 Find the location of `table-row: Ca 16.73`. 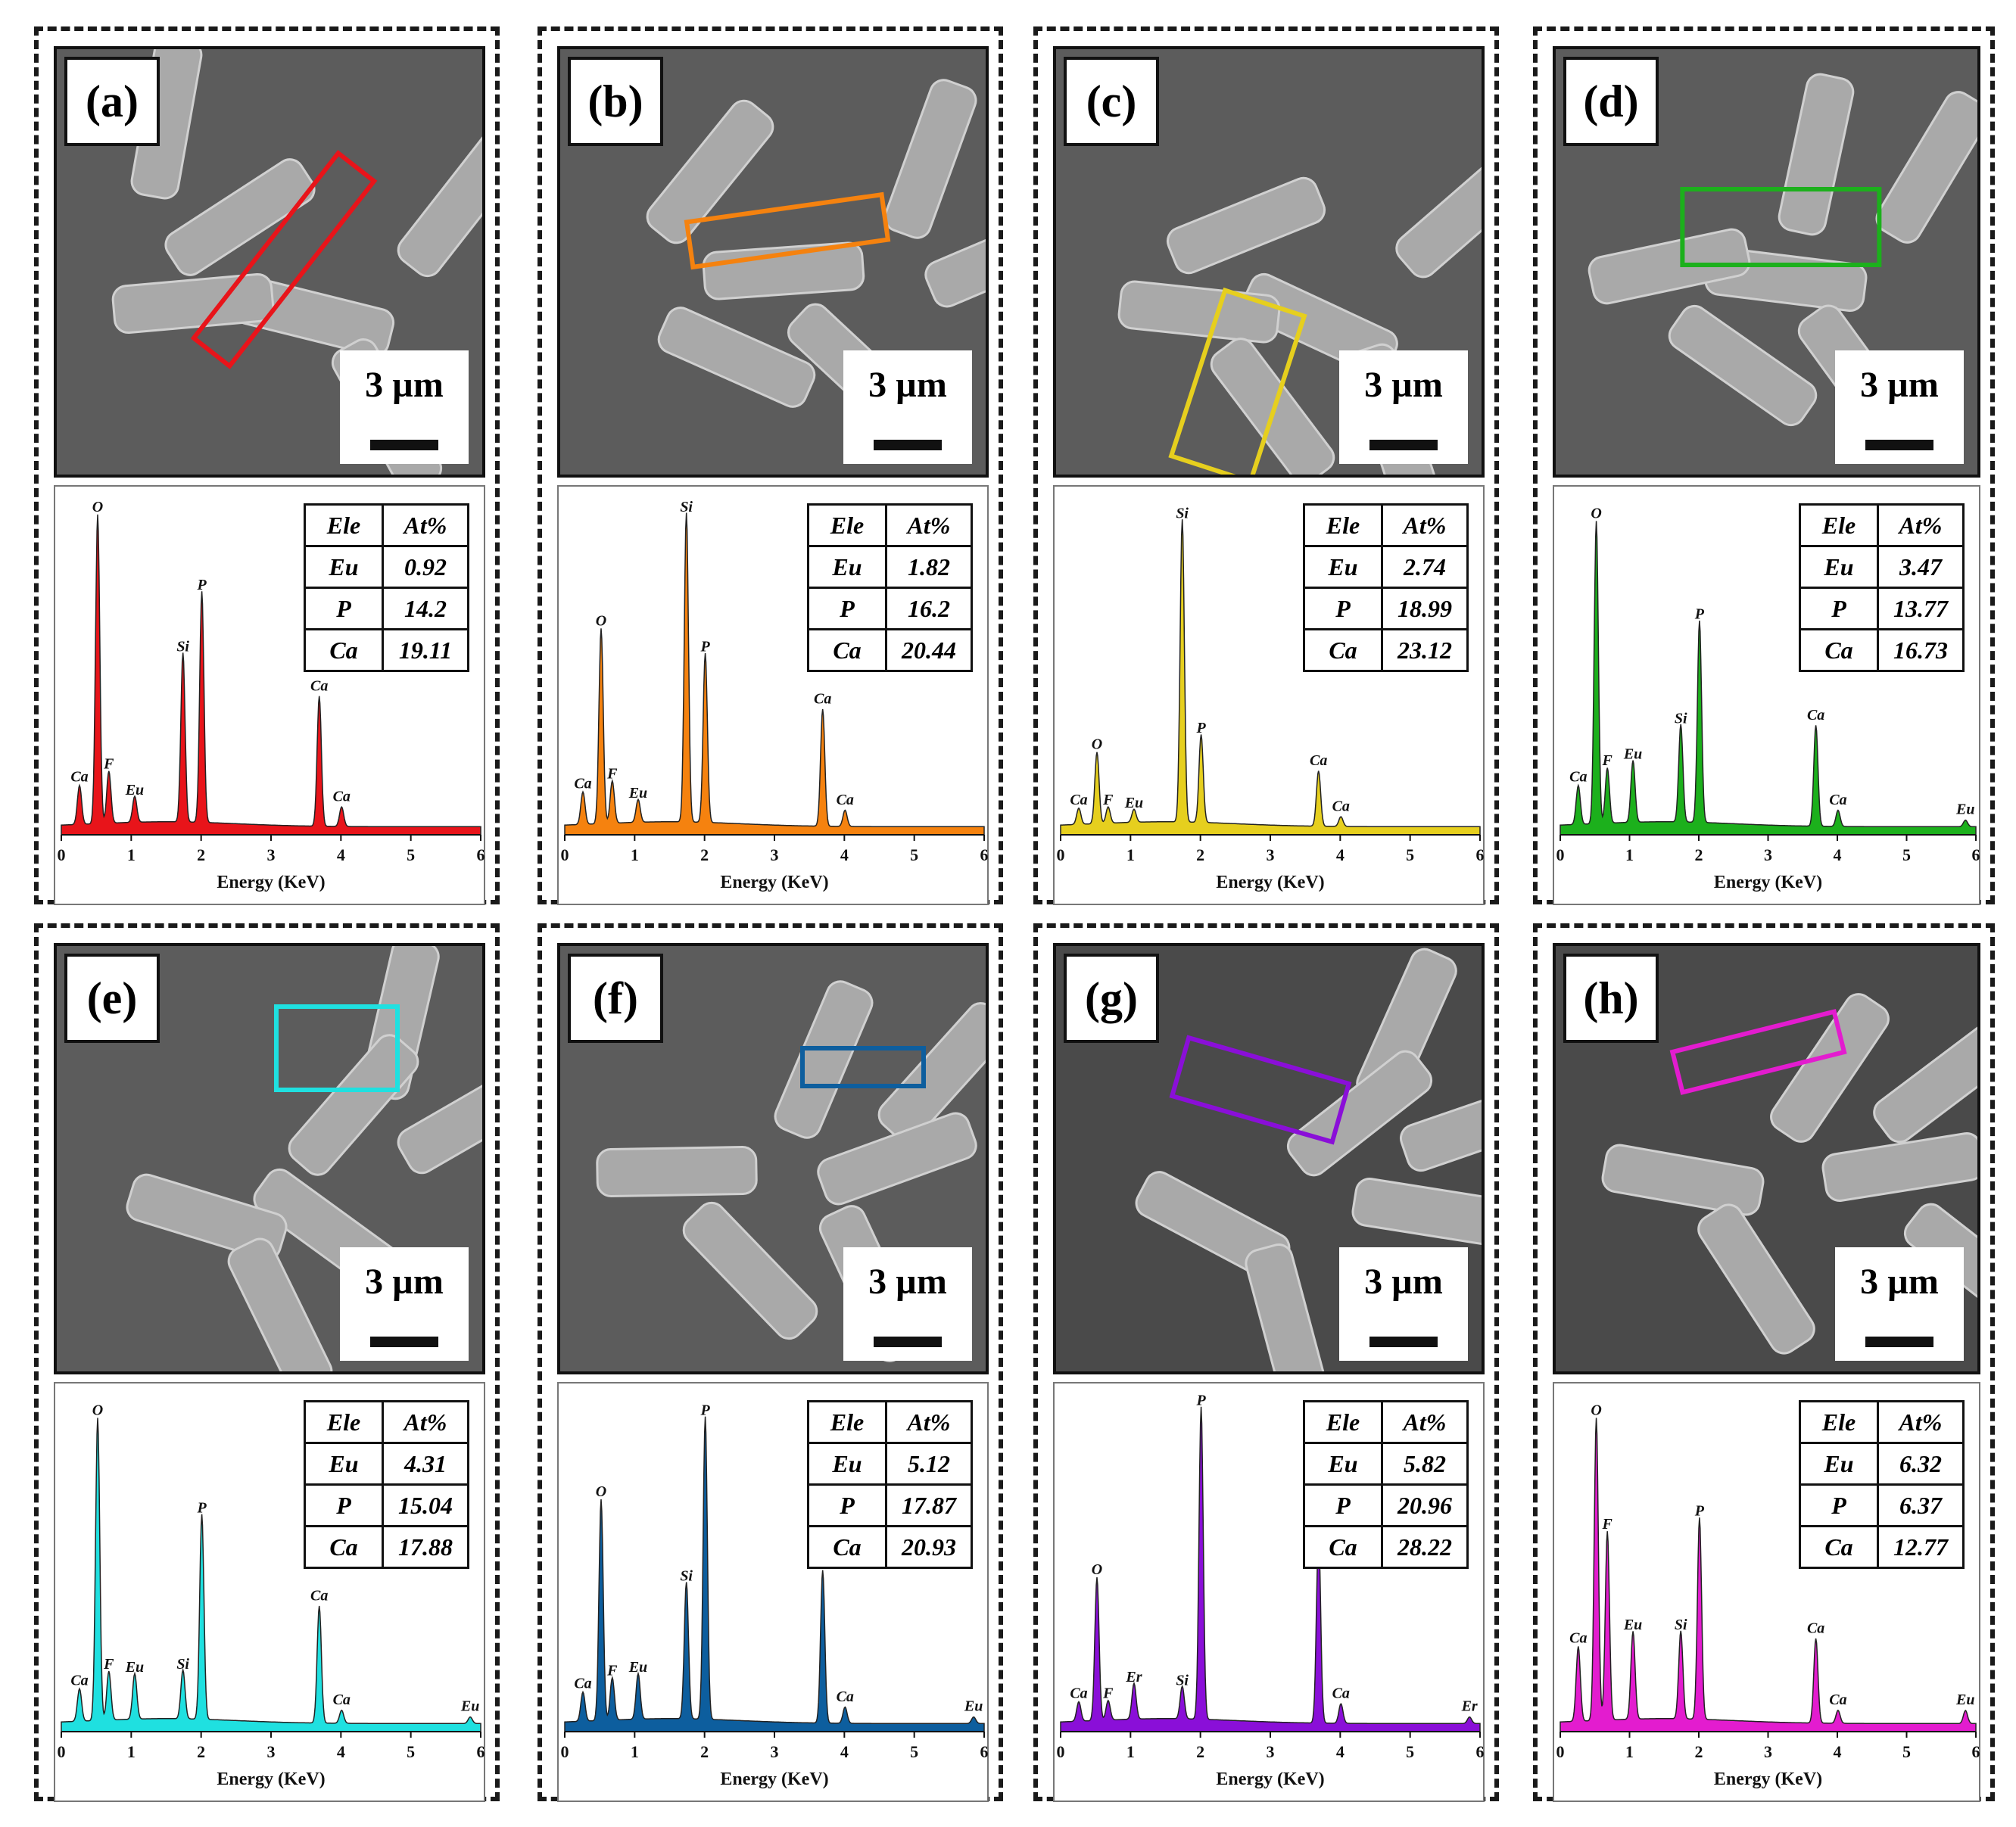

table-row: Ca 16.73 is located at coordinates (1882, 650).